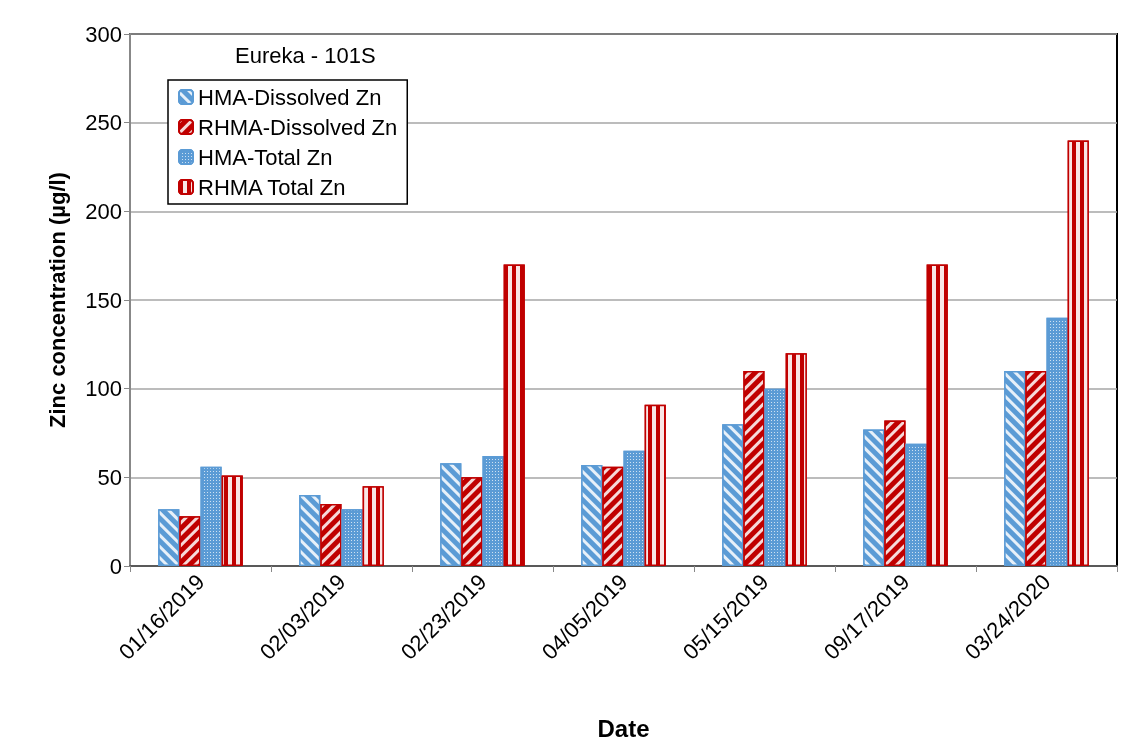  I want to click on y-tick-label: 250, so click(103, 123).